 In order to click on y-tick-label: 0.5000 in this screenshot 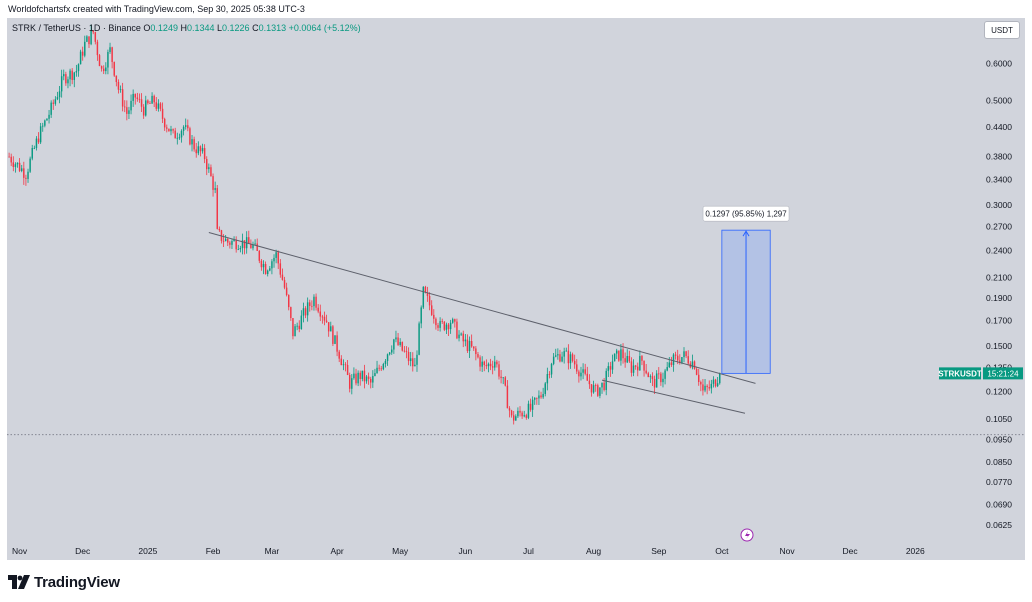, I will do `click(999, 101)`.